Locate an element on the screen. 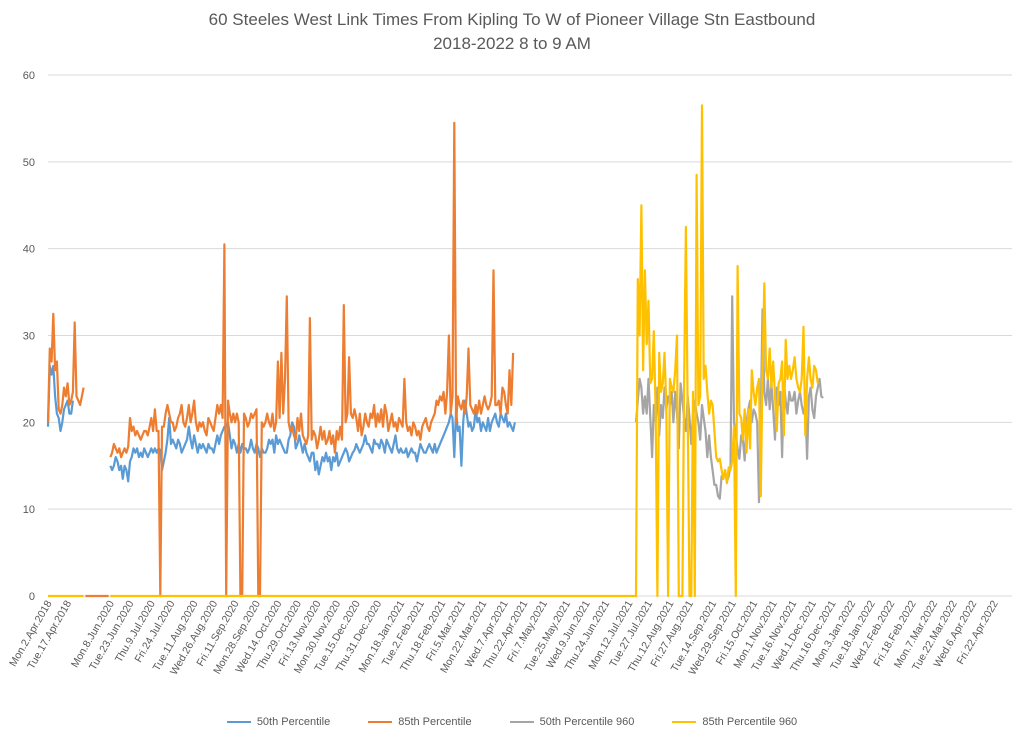 The image size is (1024, 737). chart-subtitle: 2018-2022 8 to 9 AM is located at coordinates (512, 43).